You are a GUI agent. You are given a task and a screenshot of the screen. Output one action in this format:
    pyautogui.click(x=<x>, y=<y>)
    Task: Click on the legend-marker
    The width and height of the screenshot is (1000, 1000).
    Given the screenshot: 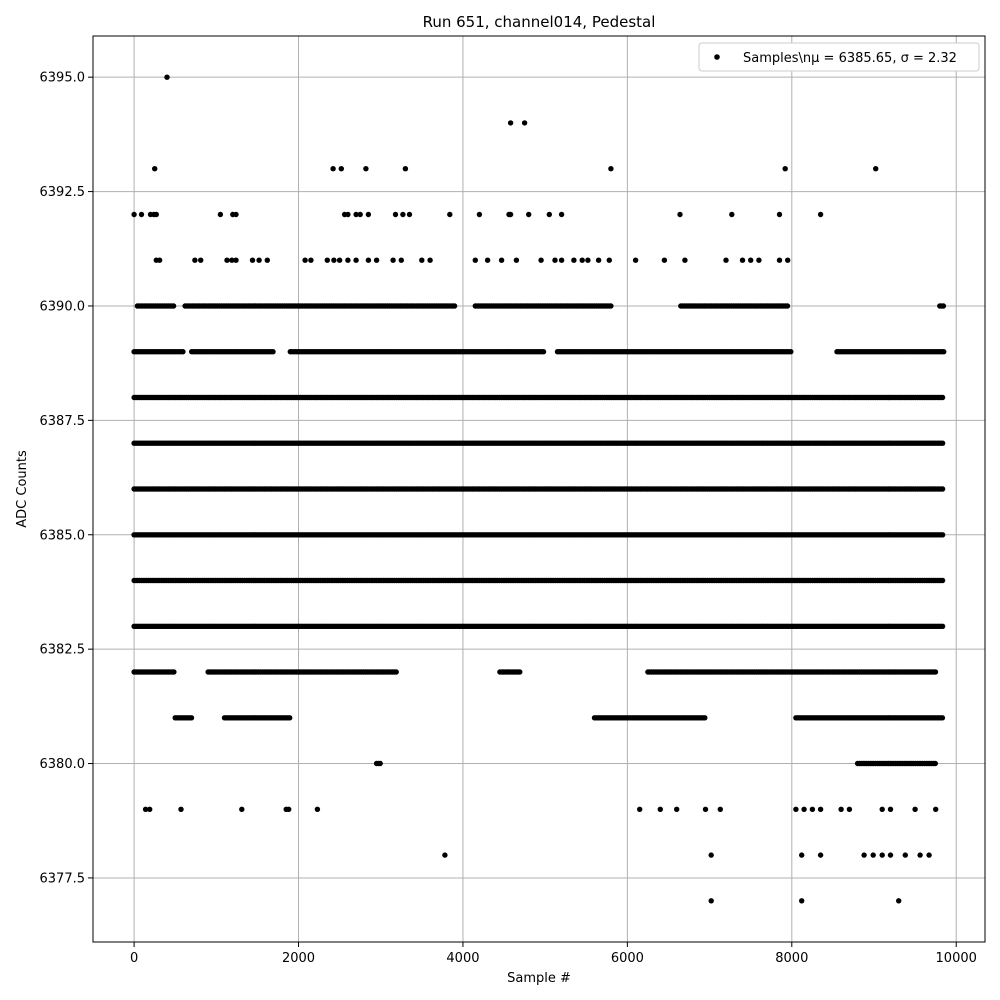 What is the action you would take?
    pyautogui.click(x=717, y=57)
    